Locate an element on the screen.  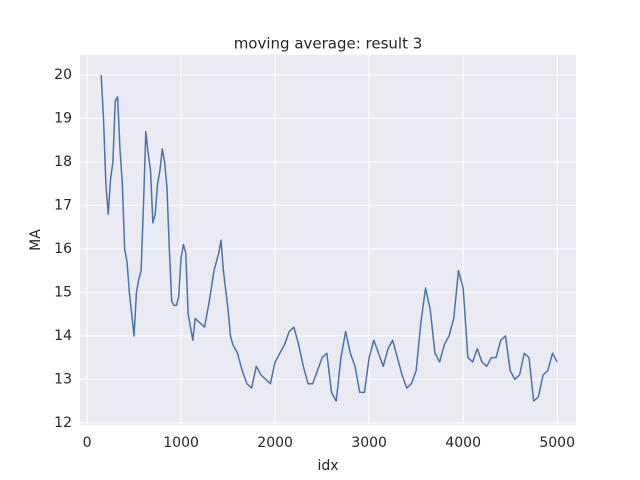
y-tick-label: 20 is located at coordinates (63, 75).